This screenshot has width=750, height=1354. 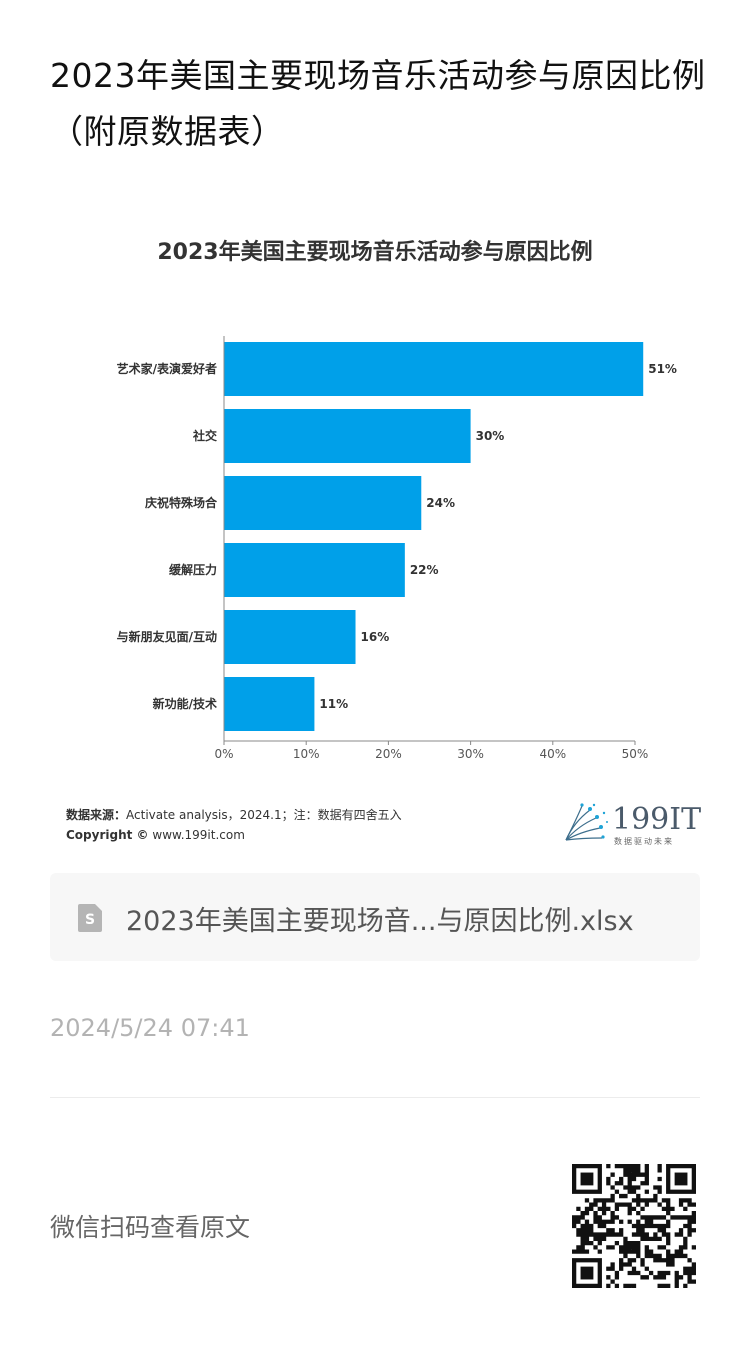 I want to click on page-title: 2023年美国主要现场音乐活动参与原因比例（附原数据表）, so click(x=378, y=103).